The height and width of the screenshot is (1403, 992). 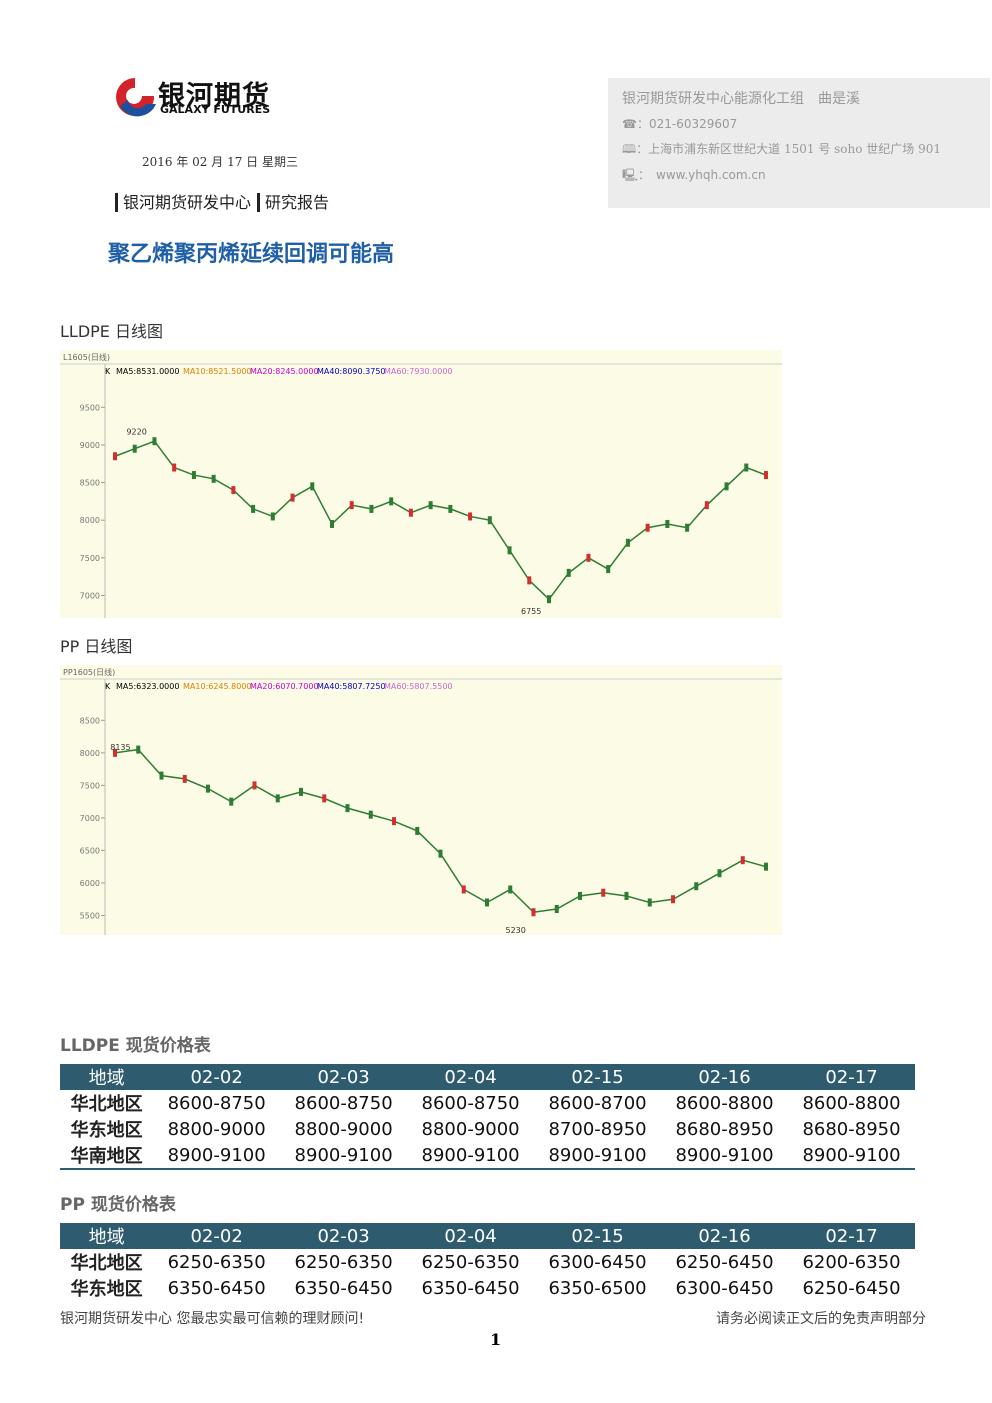 I want to click on dept: 银河期货研发中心 研究报告, so click(x=225, y=201).